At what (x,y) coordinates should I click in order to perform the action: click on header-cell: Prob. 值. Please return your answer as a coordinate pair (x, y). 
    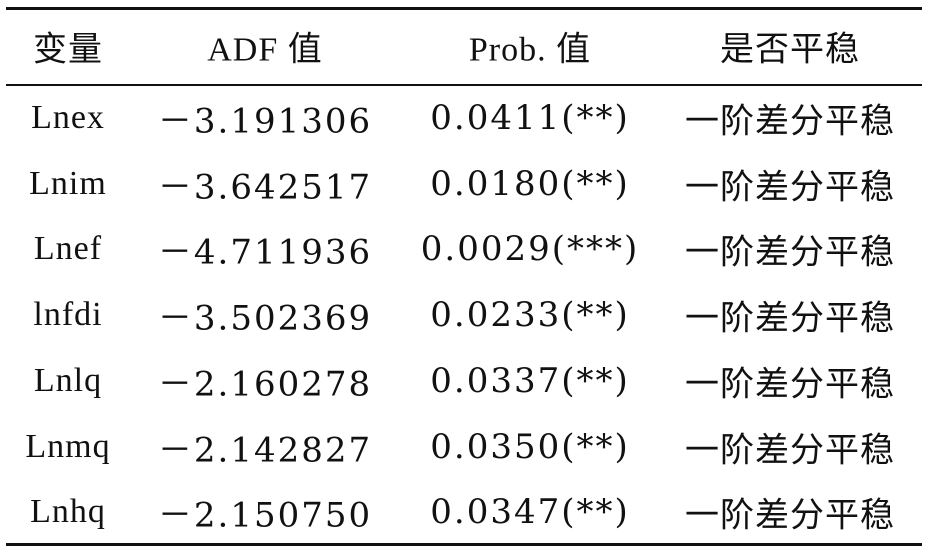
    Looking at the image, I should click on (530, 50).